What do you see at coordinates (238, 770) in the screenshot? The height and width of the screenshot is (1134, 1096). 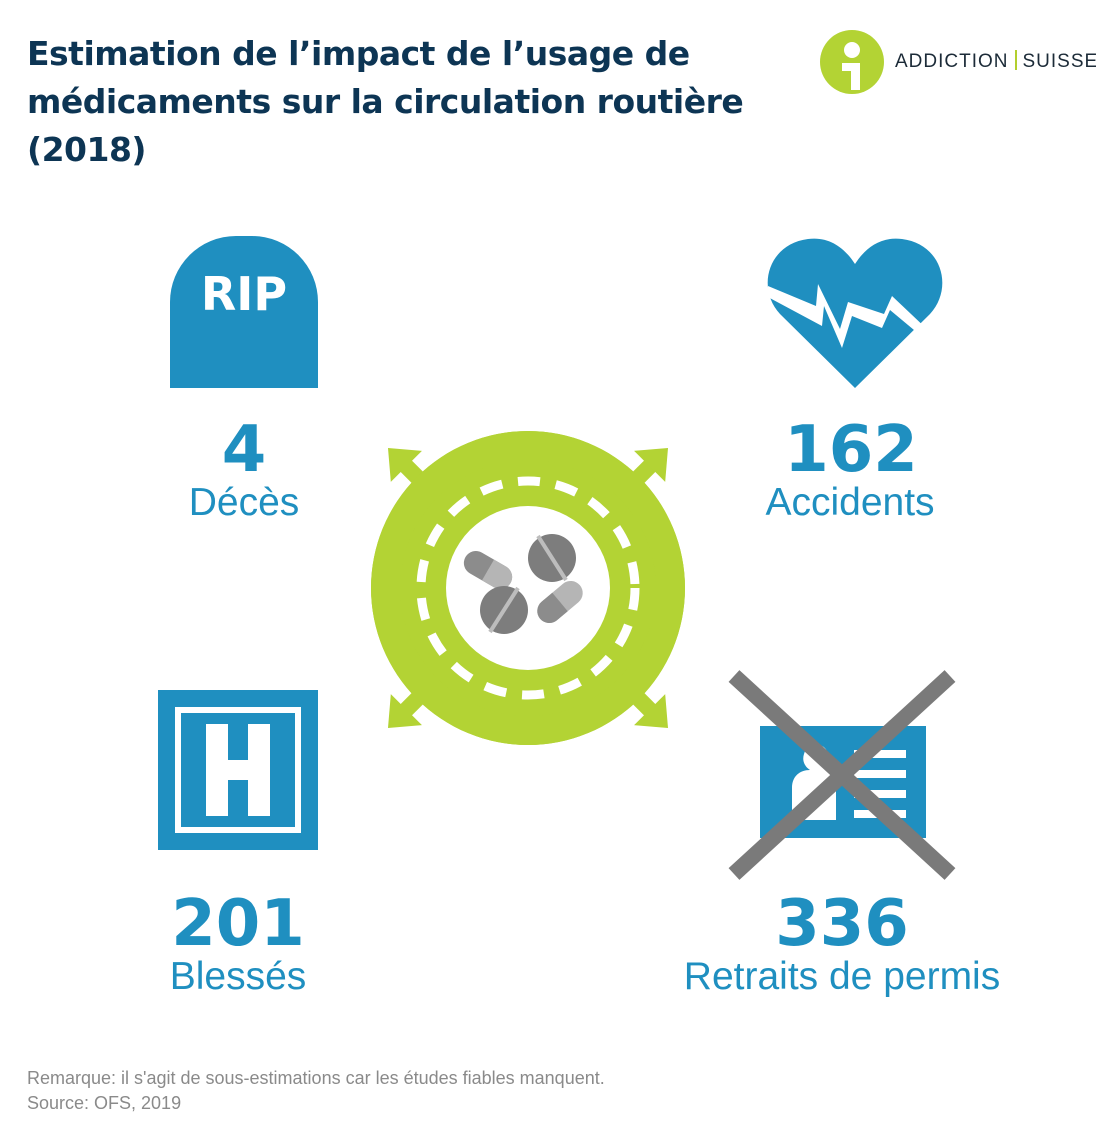 I see `hospital-icon` at bounding box center [238, 770].